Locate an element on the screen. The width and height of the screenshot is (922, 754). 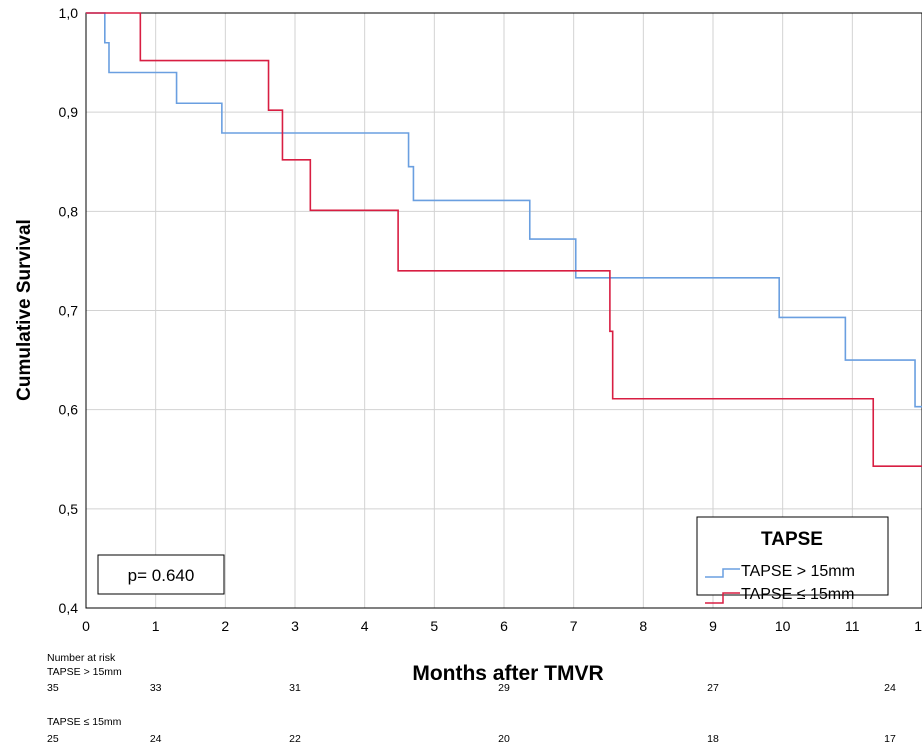
risk-table-title: Number at risk is located at coordinates (81, 658).